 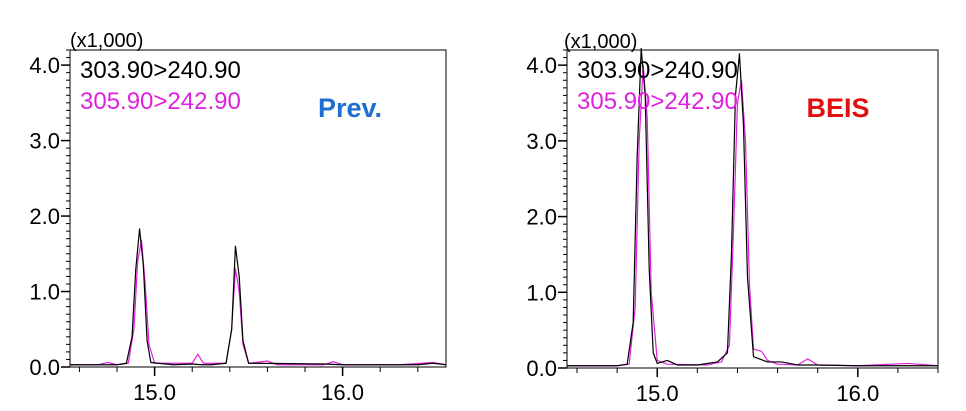 What do you see at coordinates (837, 108) in the screenshot?
I see `panel-label: BEIS` at bounding box center [837, 108].